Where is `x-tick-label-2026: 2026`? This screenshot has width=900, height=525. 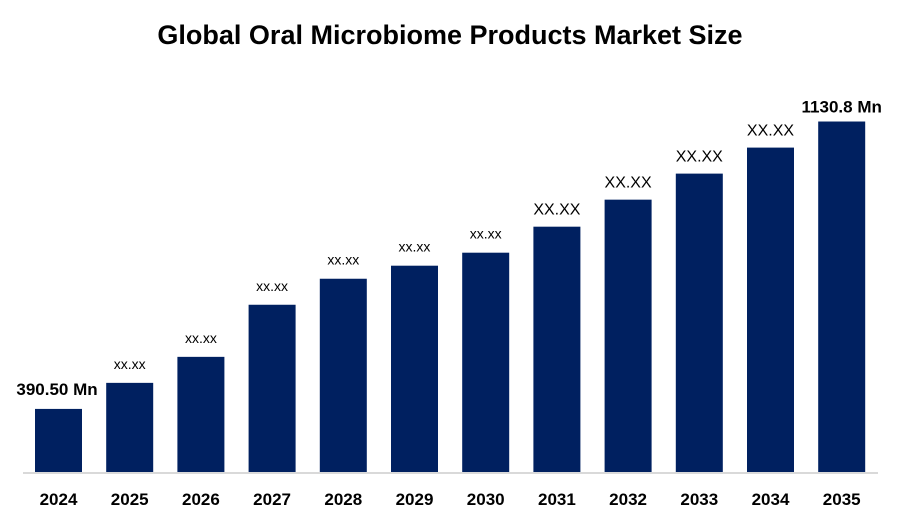 x-tick-label-2026: 2026 is located at coordinates (201, 499).